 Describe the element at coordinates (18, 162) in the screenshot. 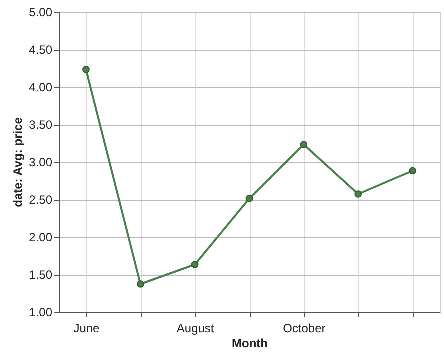

I see `y-axis-title: date: Avg: price` at that location.